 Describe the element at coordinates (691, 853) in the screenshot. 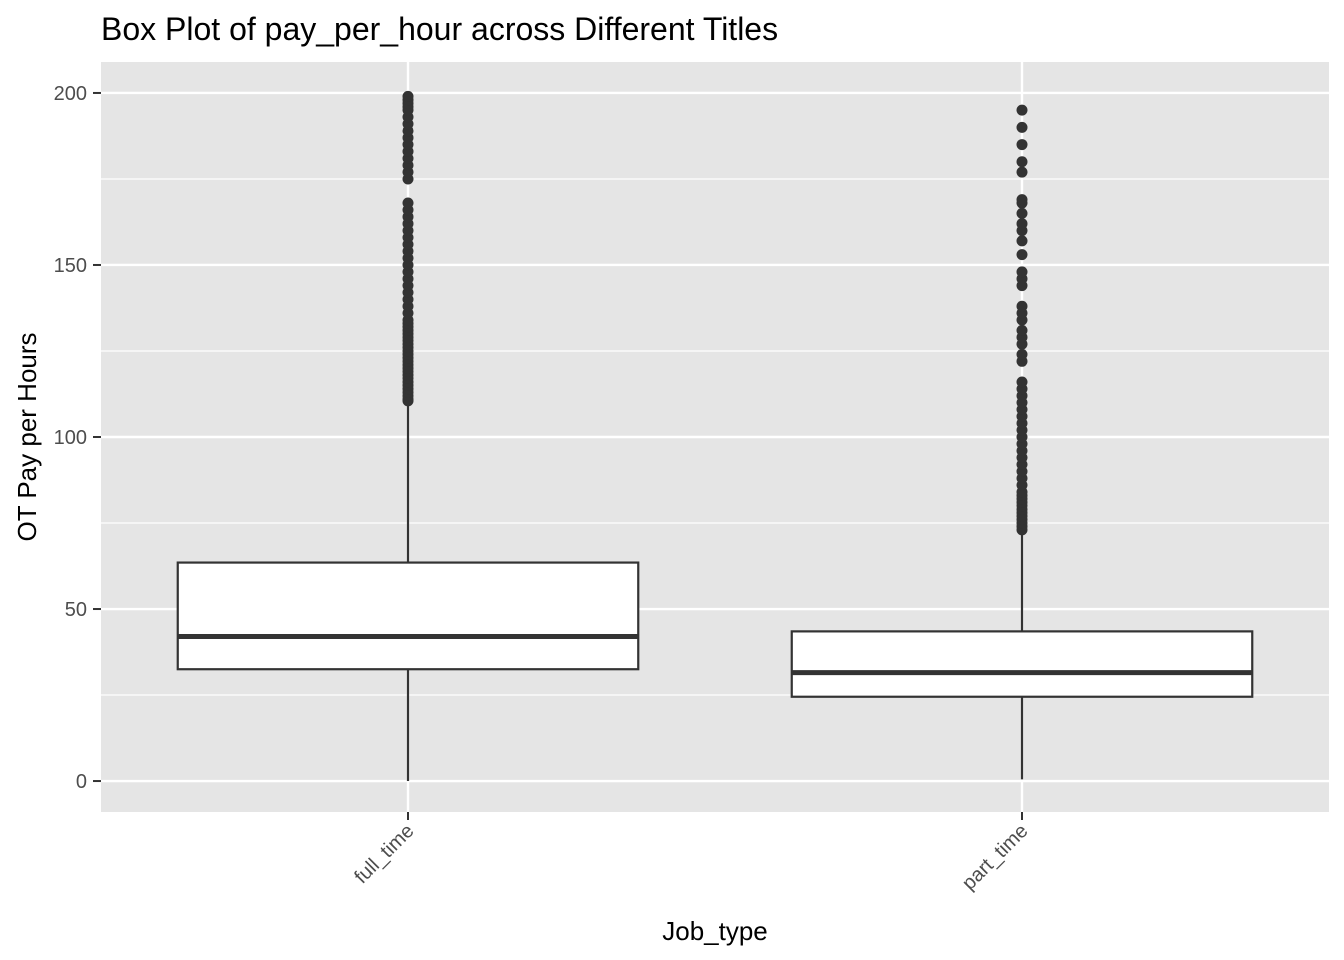

I see `x-axis: full_time part_time` at that location.